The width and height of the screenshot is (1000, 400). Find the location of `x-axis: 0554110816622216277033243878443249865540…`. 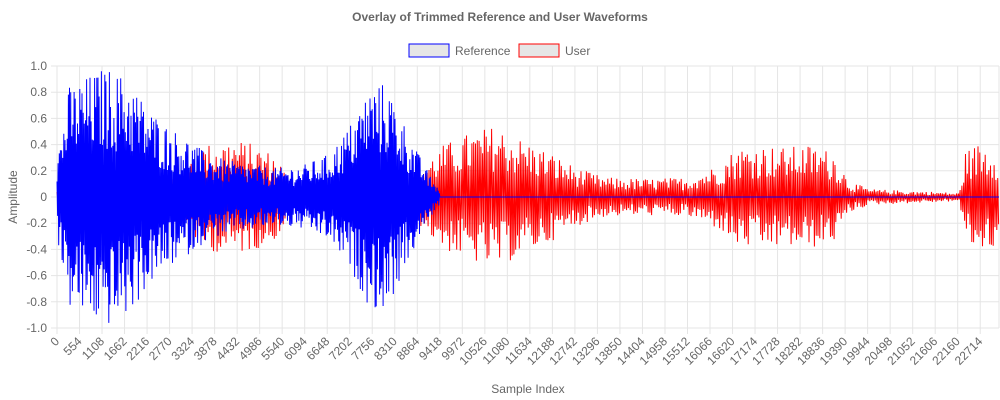

x-axis: 0554110816622216277033243878443249865540… is located at coordinates (516, 351).